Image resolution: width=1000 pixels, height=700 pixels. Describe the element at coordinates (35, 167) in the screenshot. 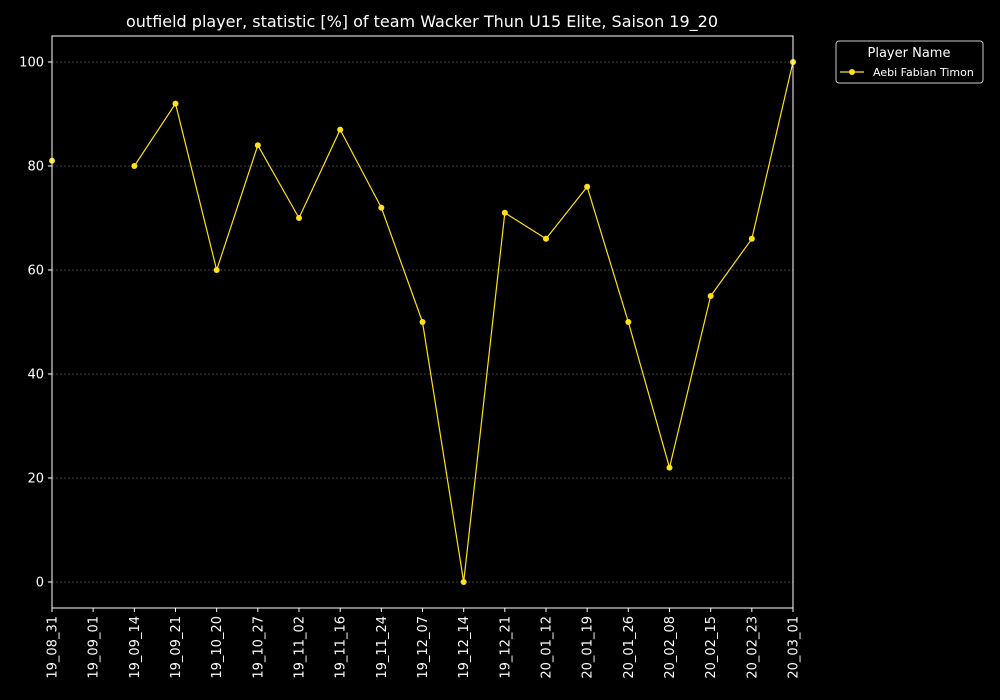

I see `y-tick-label: 80` at that location.